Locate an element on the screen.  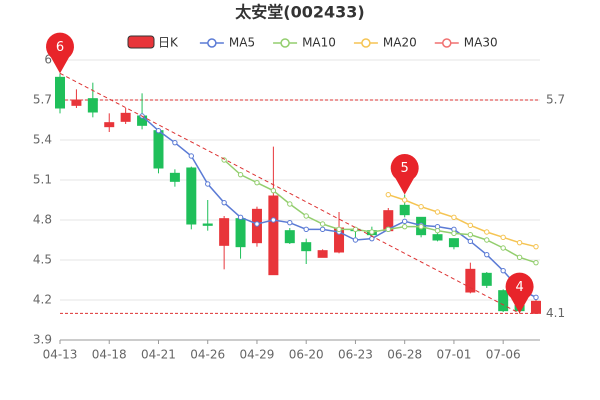
x-tick-label: 07-01 is located at coordinates (453, 355).